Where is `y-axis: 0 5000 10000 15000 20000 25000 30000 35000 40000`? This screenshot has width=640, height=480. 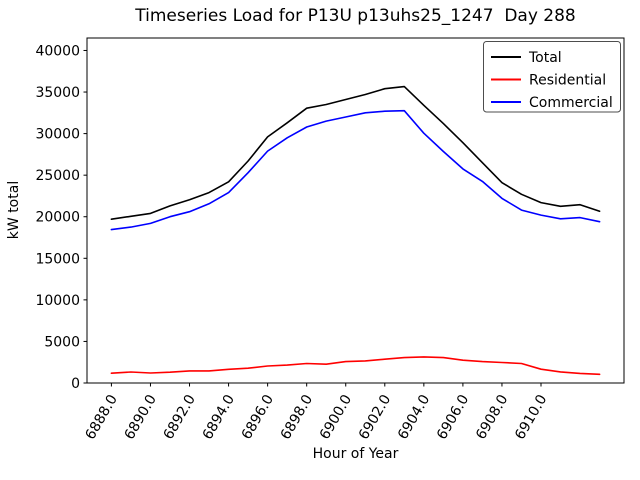 y-axis: 0 5000 10000 15000 20000 25000 30000 35000 40000 is located at coordinates (61, 217).